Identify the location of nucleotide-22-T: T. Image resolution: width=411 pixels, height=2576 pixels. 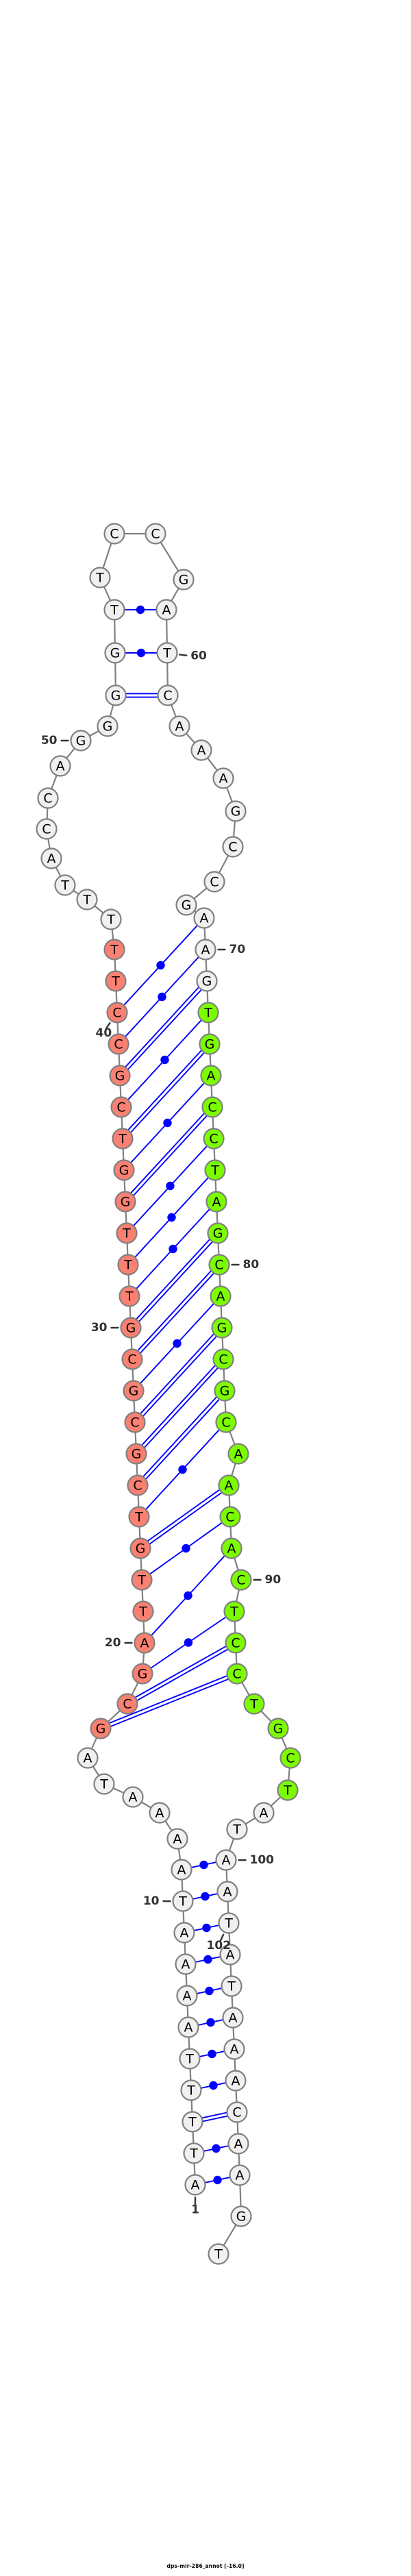
(142, 1580).